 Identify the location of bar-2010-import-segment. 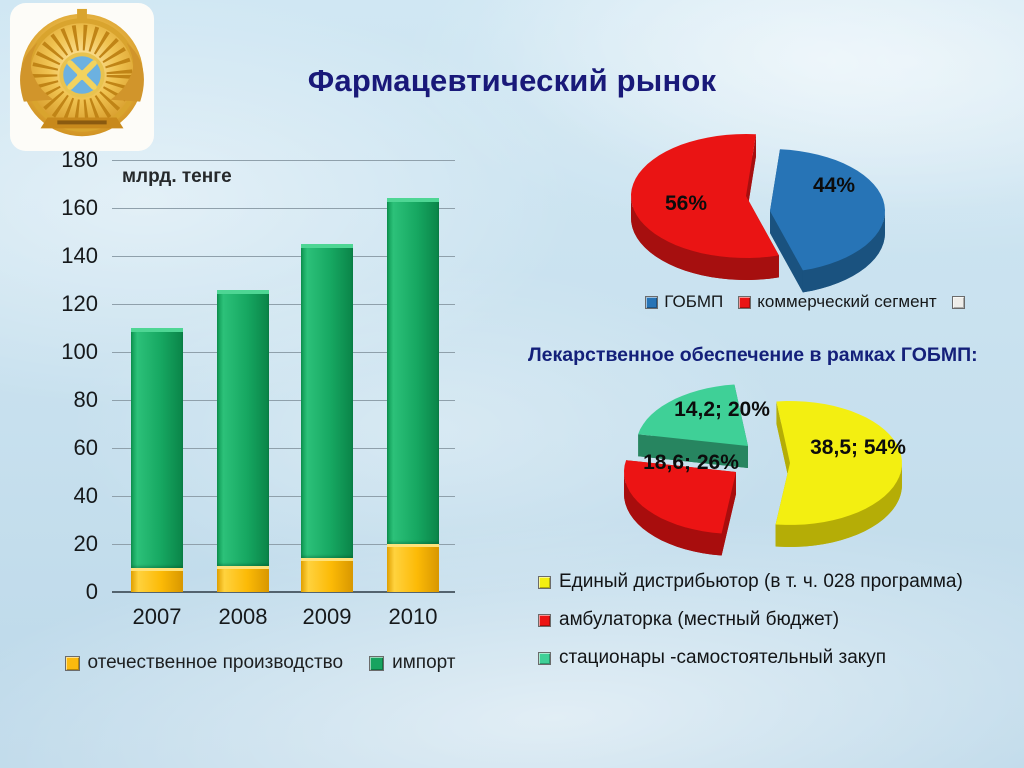
(413, 371).